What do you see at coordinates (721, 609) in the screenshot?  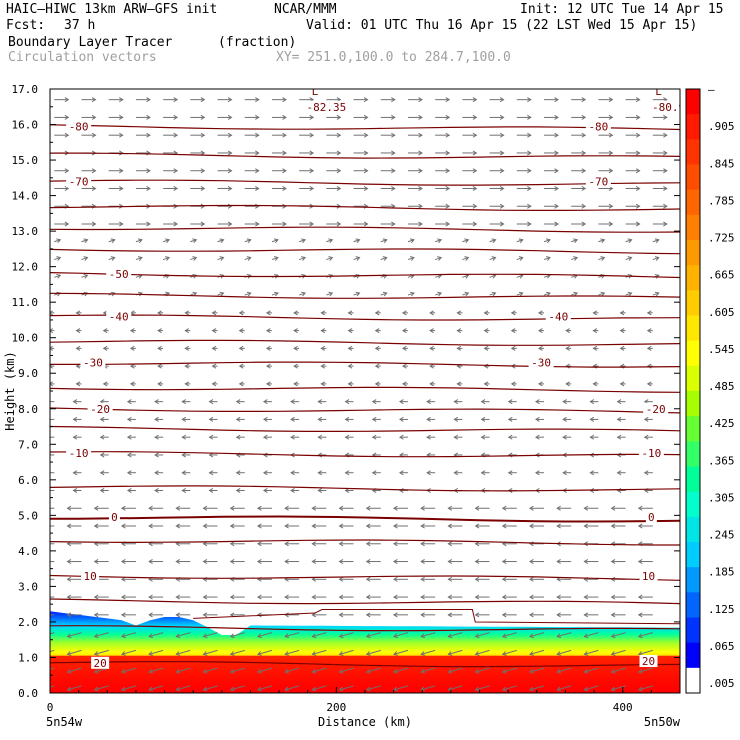 I see `colorbar-label: .125` at bounding box center [721, 609].